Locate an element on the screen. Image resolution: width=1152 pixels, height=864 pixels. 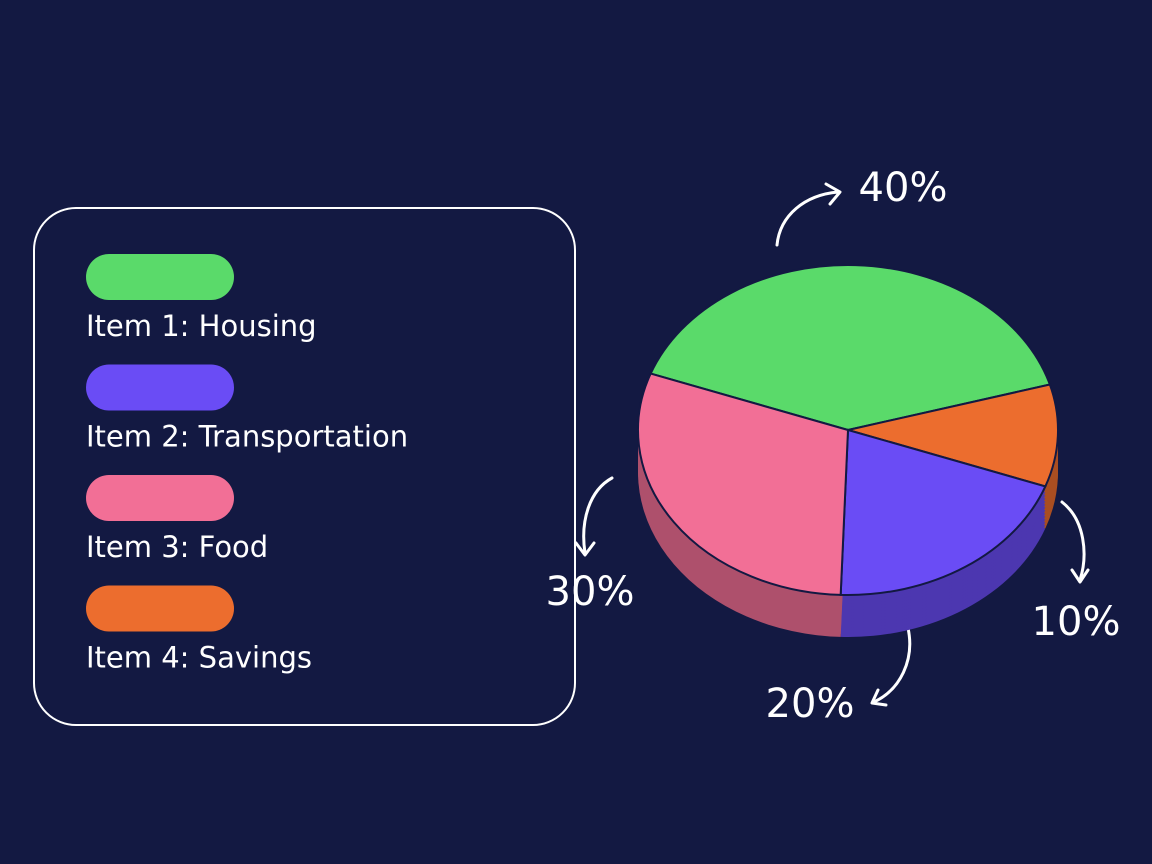
value-label: 20% is located at coordinates (810, 704).